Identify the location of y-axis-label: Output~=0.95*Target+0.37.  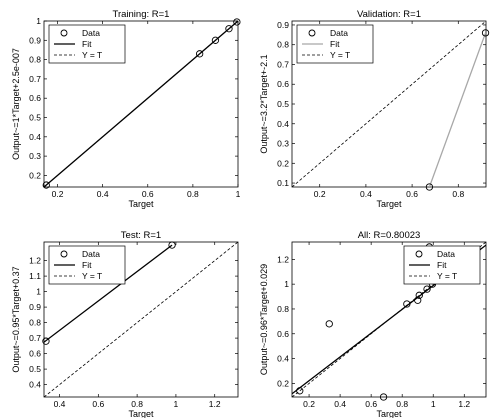
(16, 319).